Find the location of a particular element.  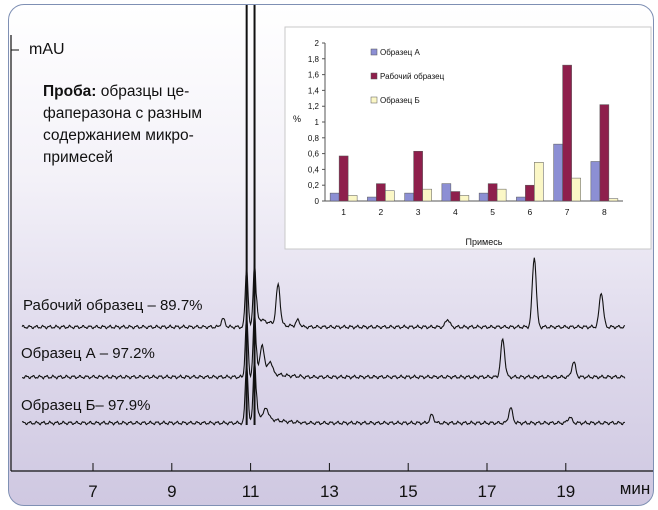

trace-label-b: Образец Б– 97.9% is located at coordinates (86, 405).